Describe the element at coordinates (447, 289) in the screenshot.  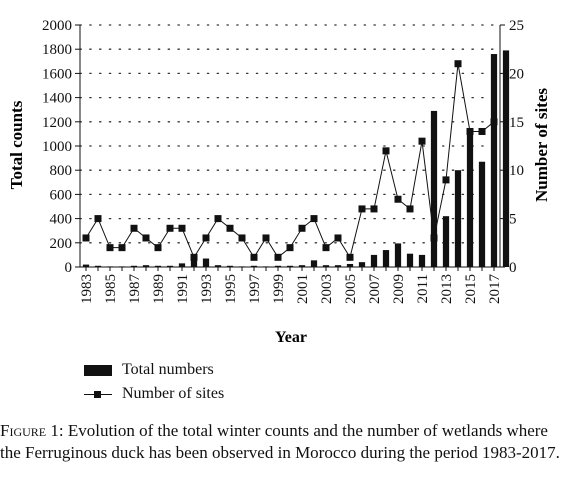
I see `x-tick-label: 2013` at that location.